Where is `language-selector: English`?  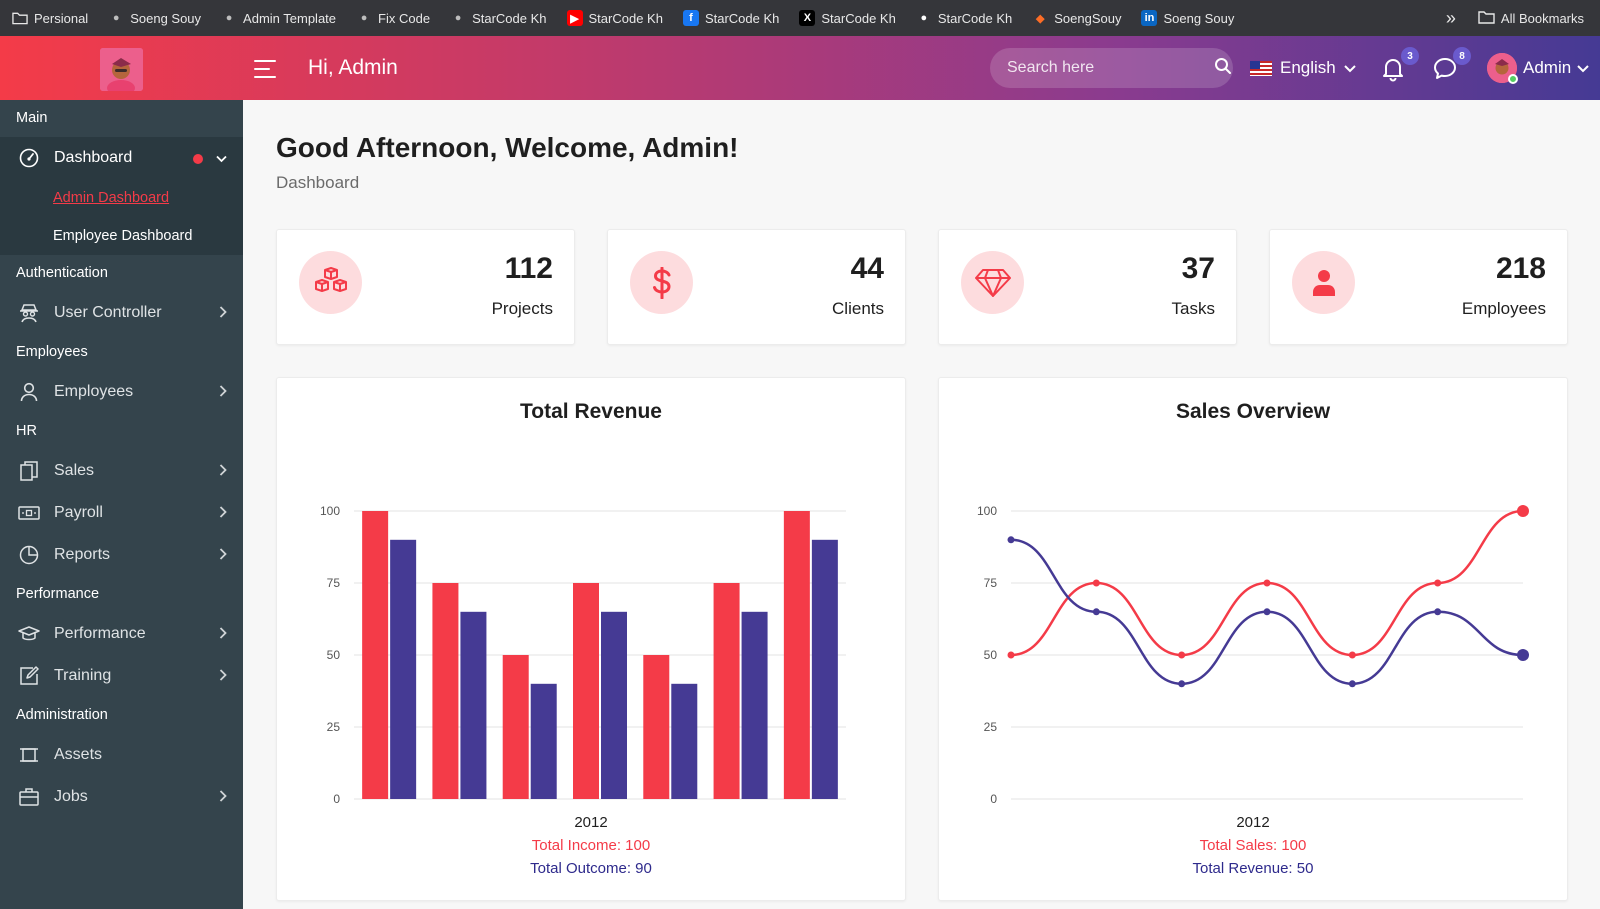
language-selector: English is located at coordinates (1303, 68).